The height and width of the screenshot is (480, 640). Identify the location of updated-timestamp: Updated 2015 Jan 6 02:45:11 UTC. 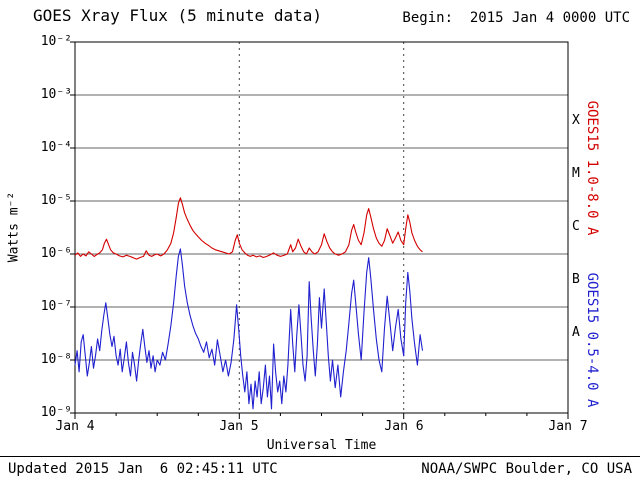
(143, 469).